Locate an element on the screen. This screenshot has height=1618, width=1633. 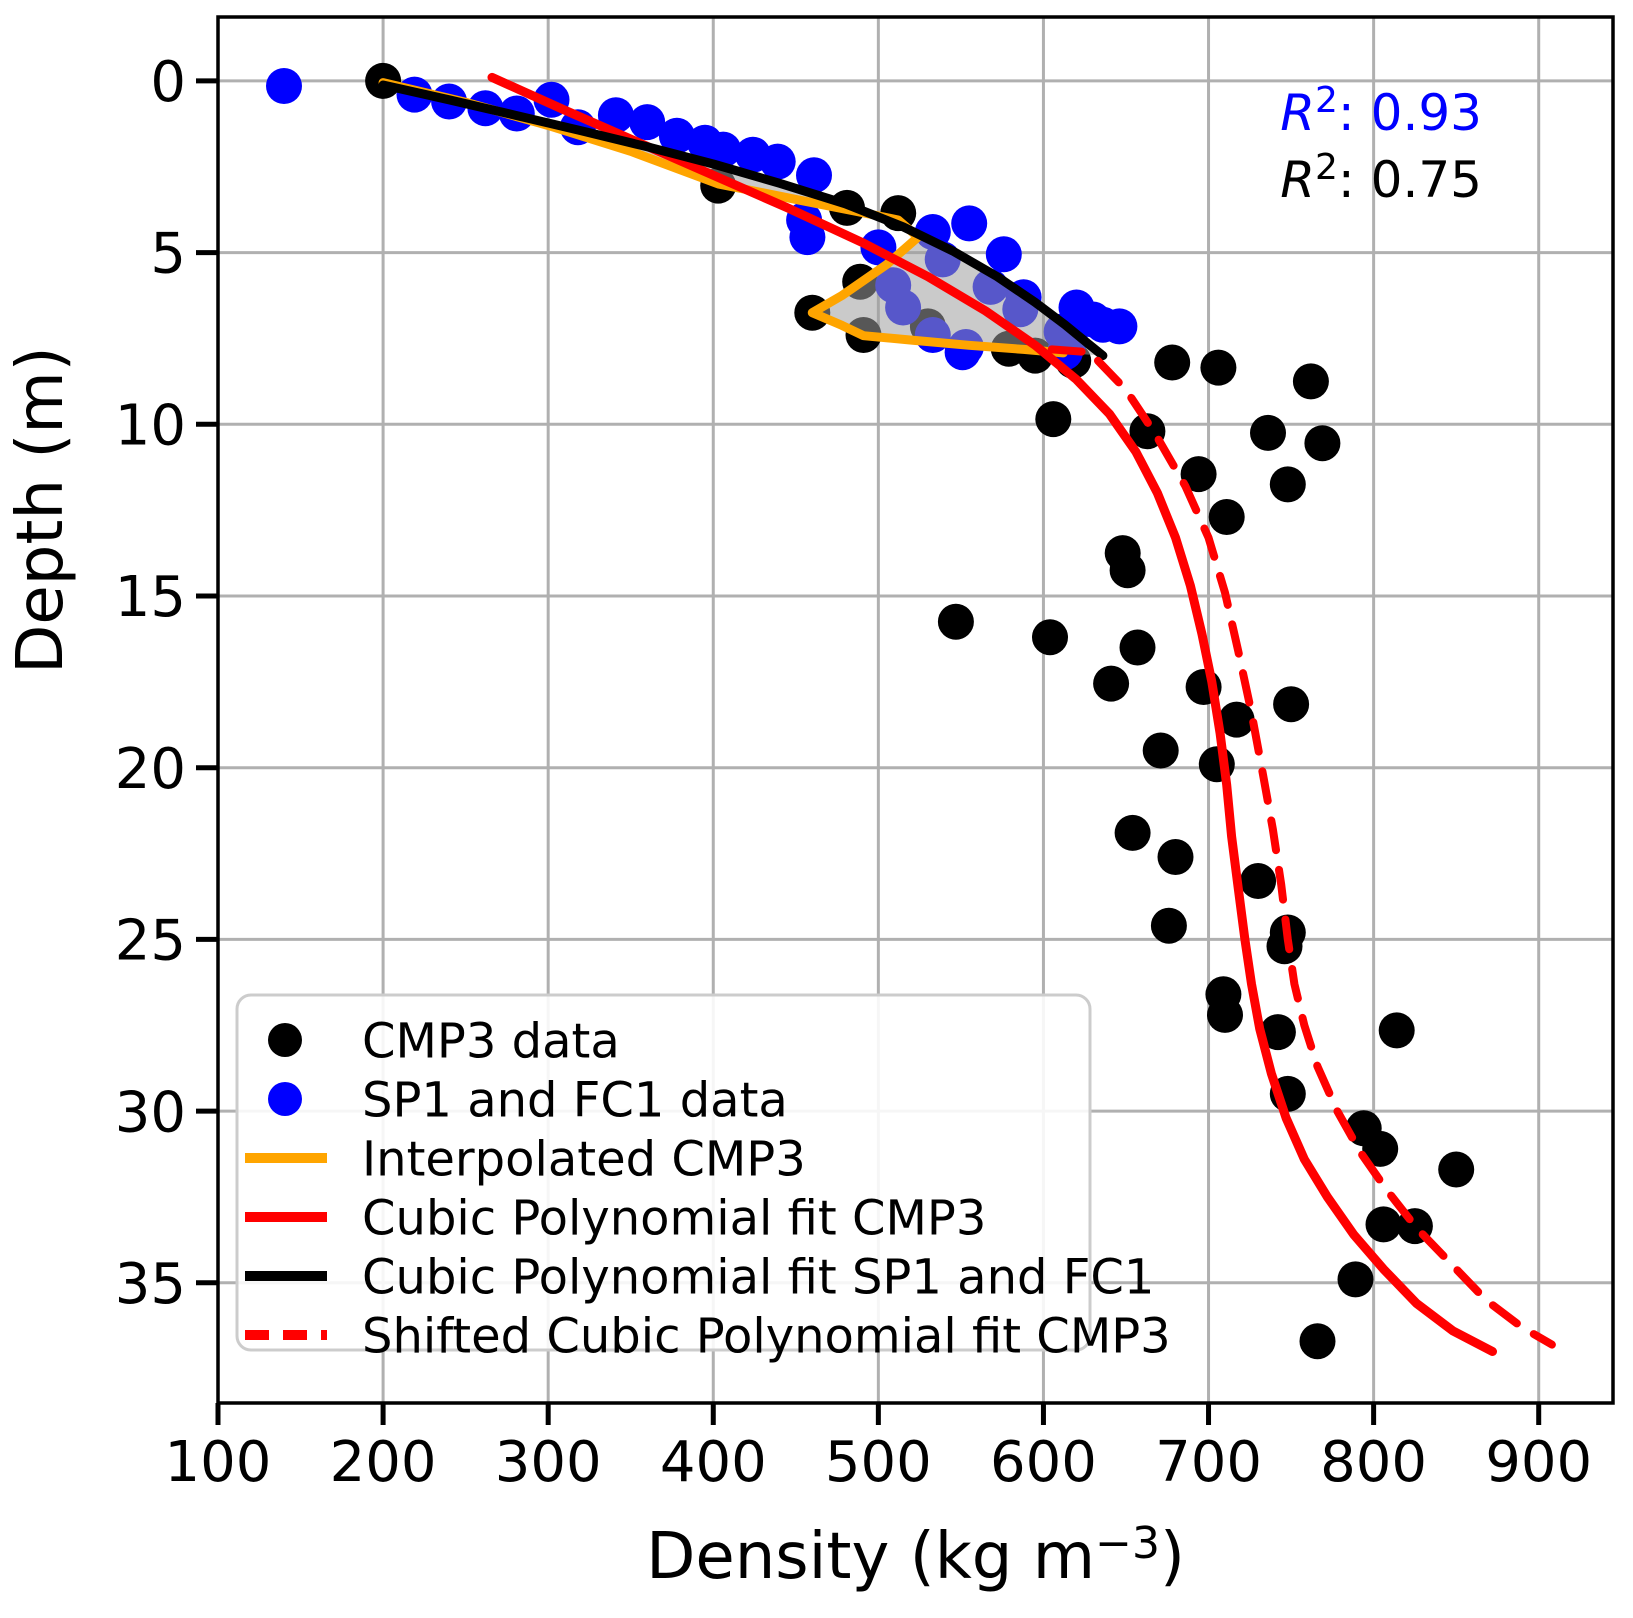
cubic-fit-sp1-fc1-line is located at coordinates (743, 220).